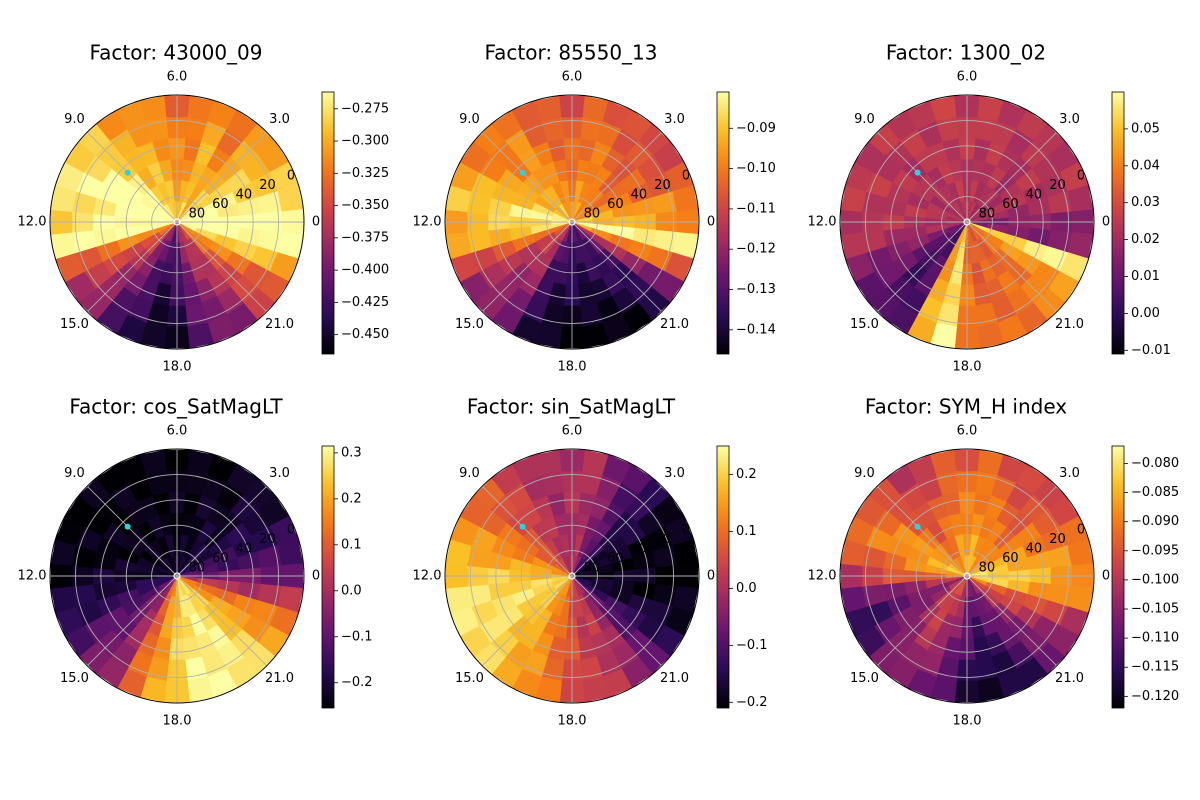 This screenshot has height=800, width=1200. Describe the element at coordinates (365, 108) in the screenshot. I see `colorbar-tick-label: −0.275` at that location.